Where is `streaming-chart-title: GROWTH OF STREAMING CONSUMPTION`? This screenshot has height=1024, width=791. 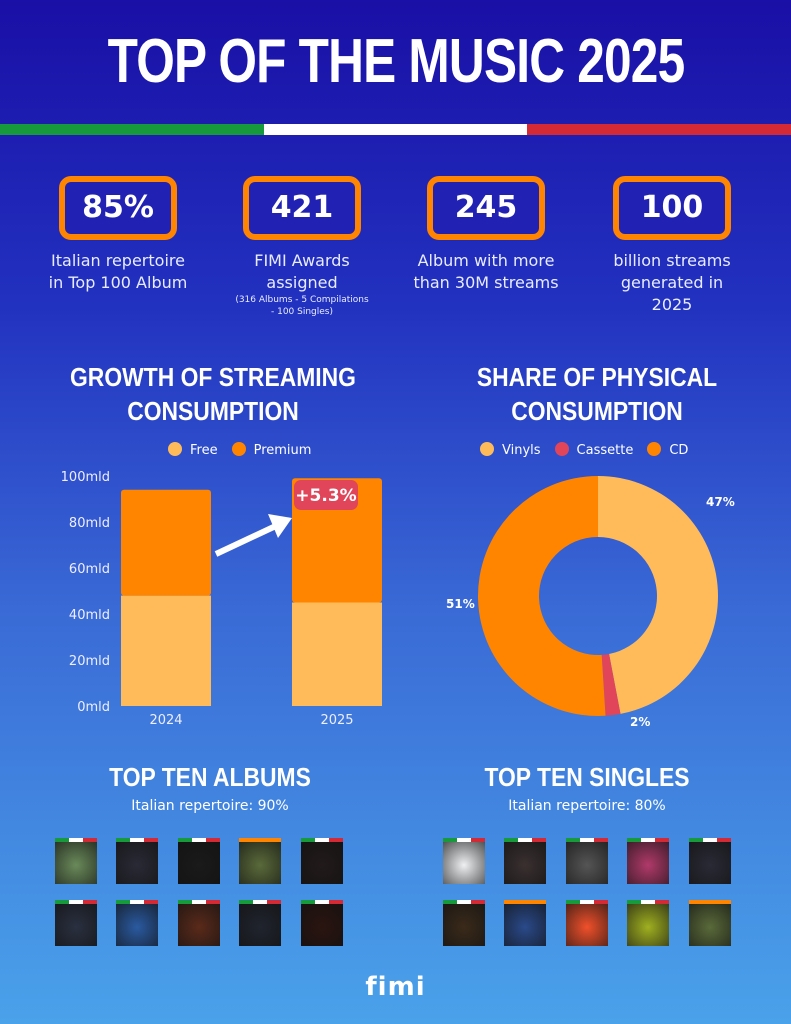
streaming-chart-title: GROWTH OF STREAMING CONSUMPTION is located at coordinates (213, 394).